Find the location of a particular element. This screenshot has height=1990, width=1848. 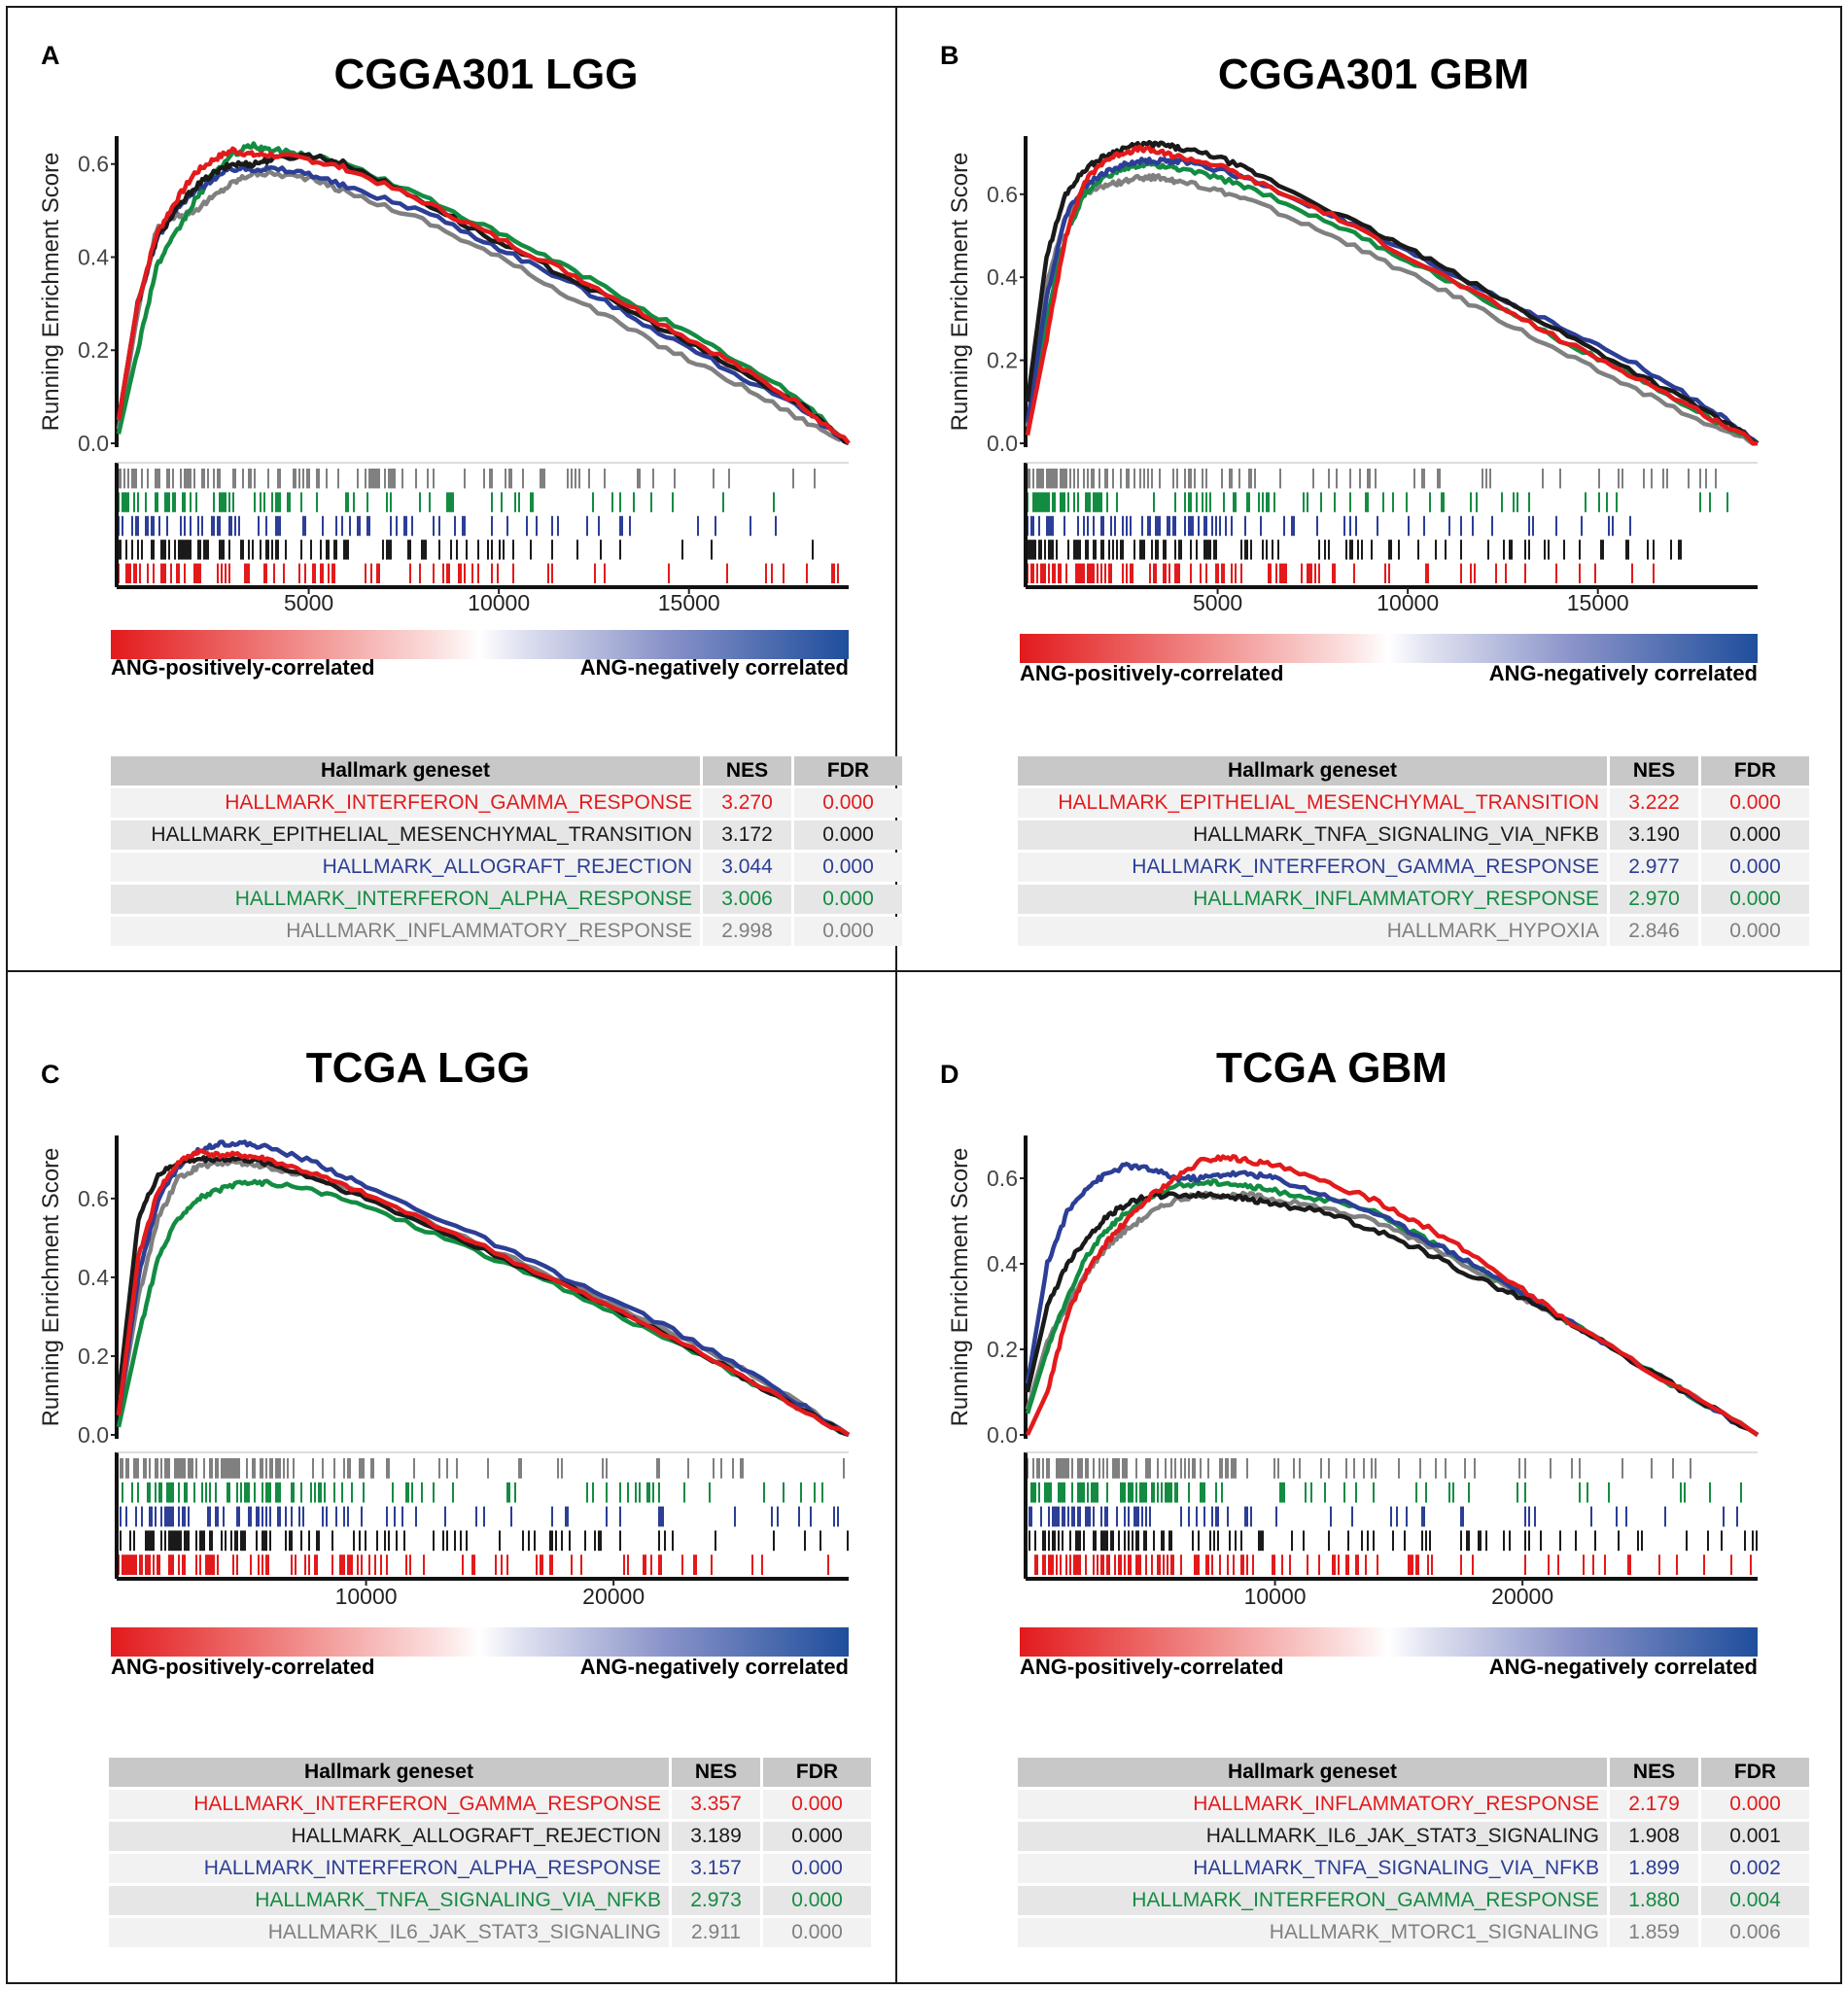

geneset-cell: HALLMARK_MTORC1_SIGNALING is located at coordinates (1312, 1932).